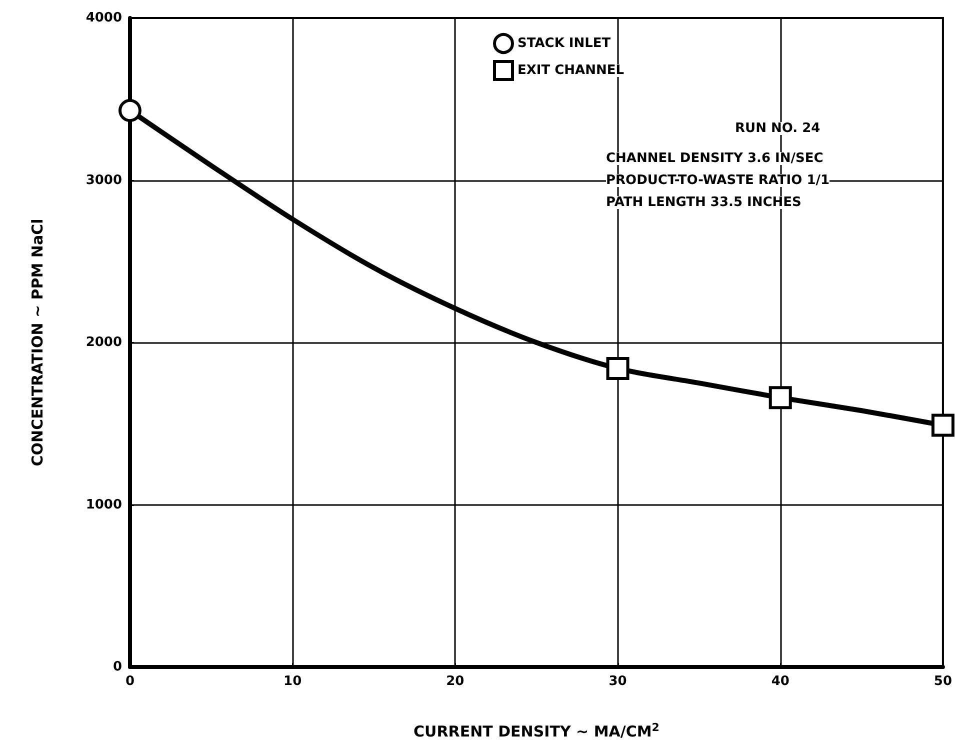 This screenshot has height=756, width=955. I want to click on legend-label: STACK INLET, so click(564, 43).